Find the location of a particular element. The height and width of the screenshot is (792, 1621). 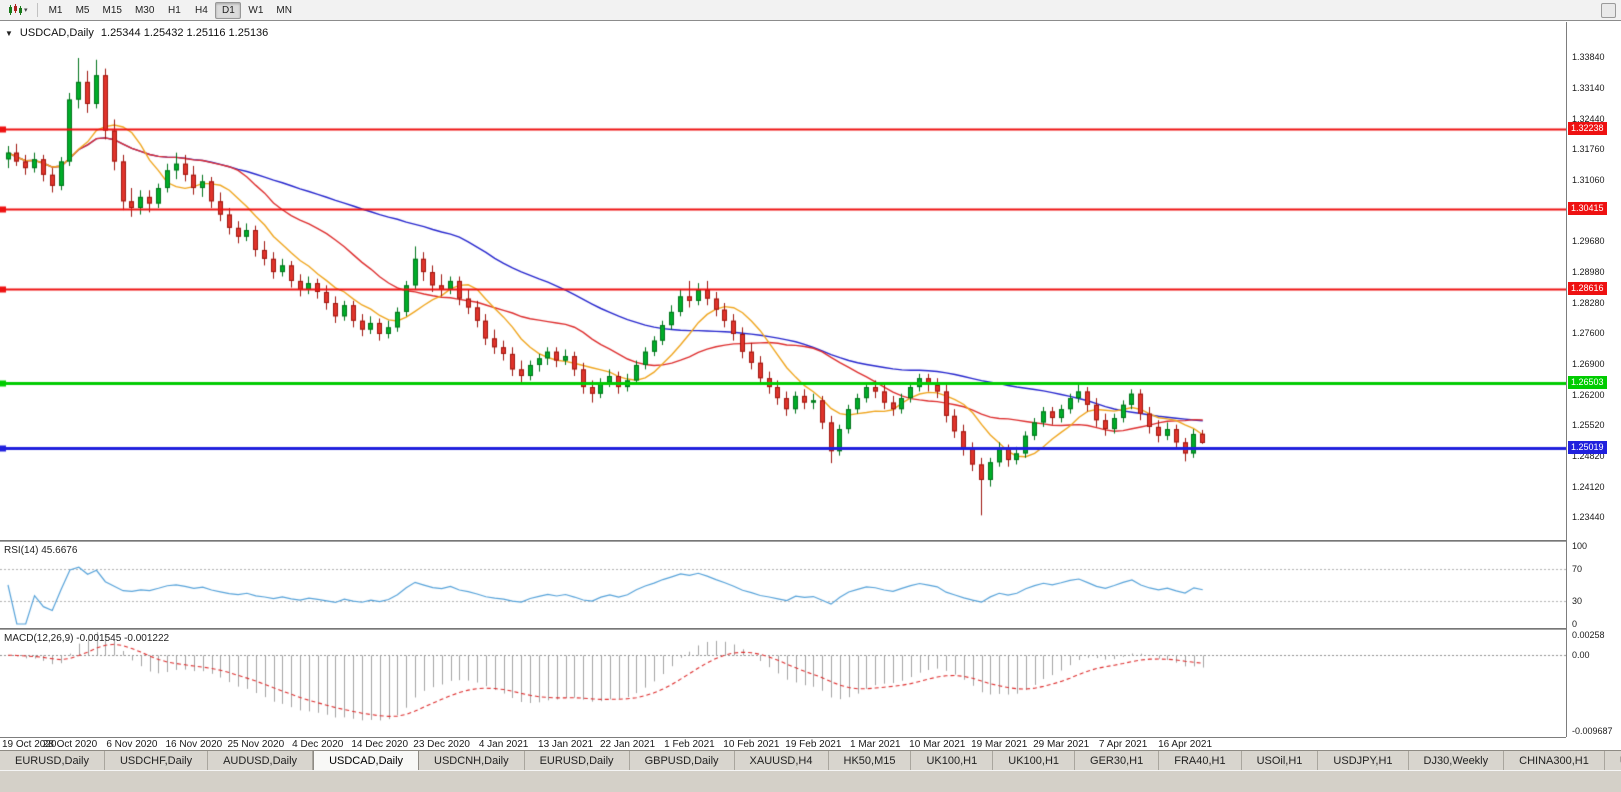

price-line-tag-1.25019: 1.25019 is located at coordinates (1587, 448).